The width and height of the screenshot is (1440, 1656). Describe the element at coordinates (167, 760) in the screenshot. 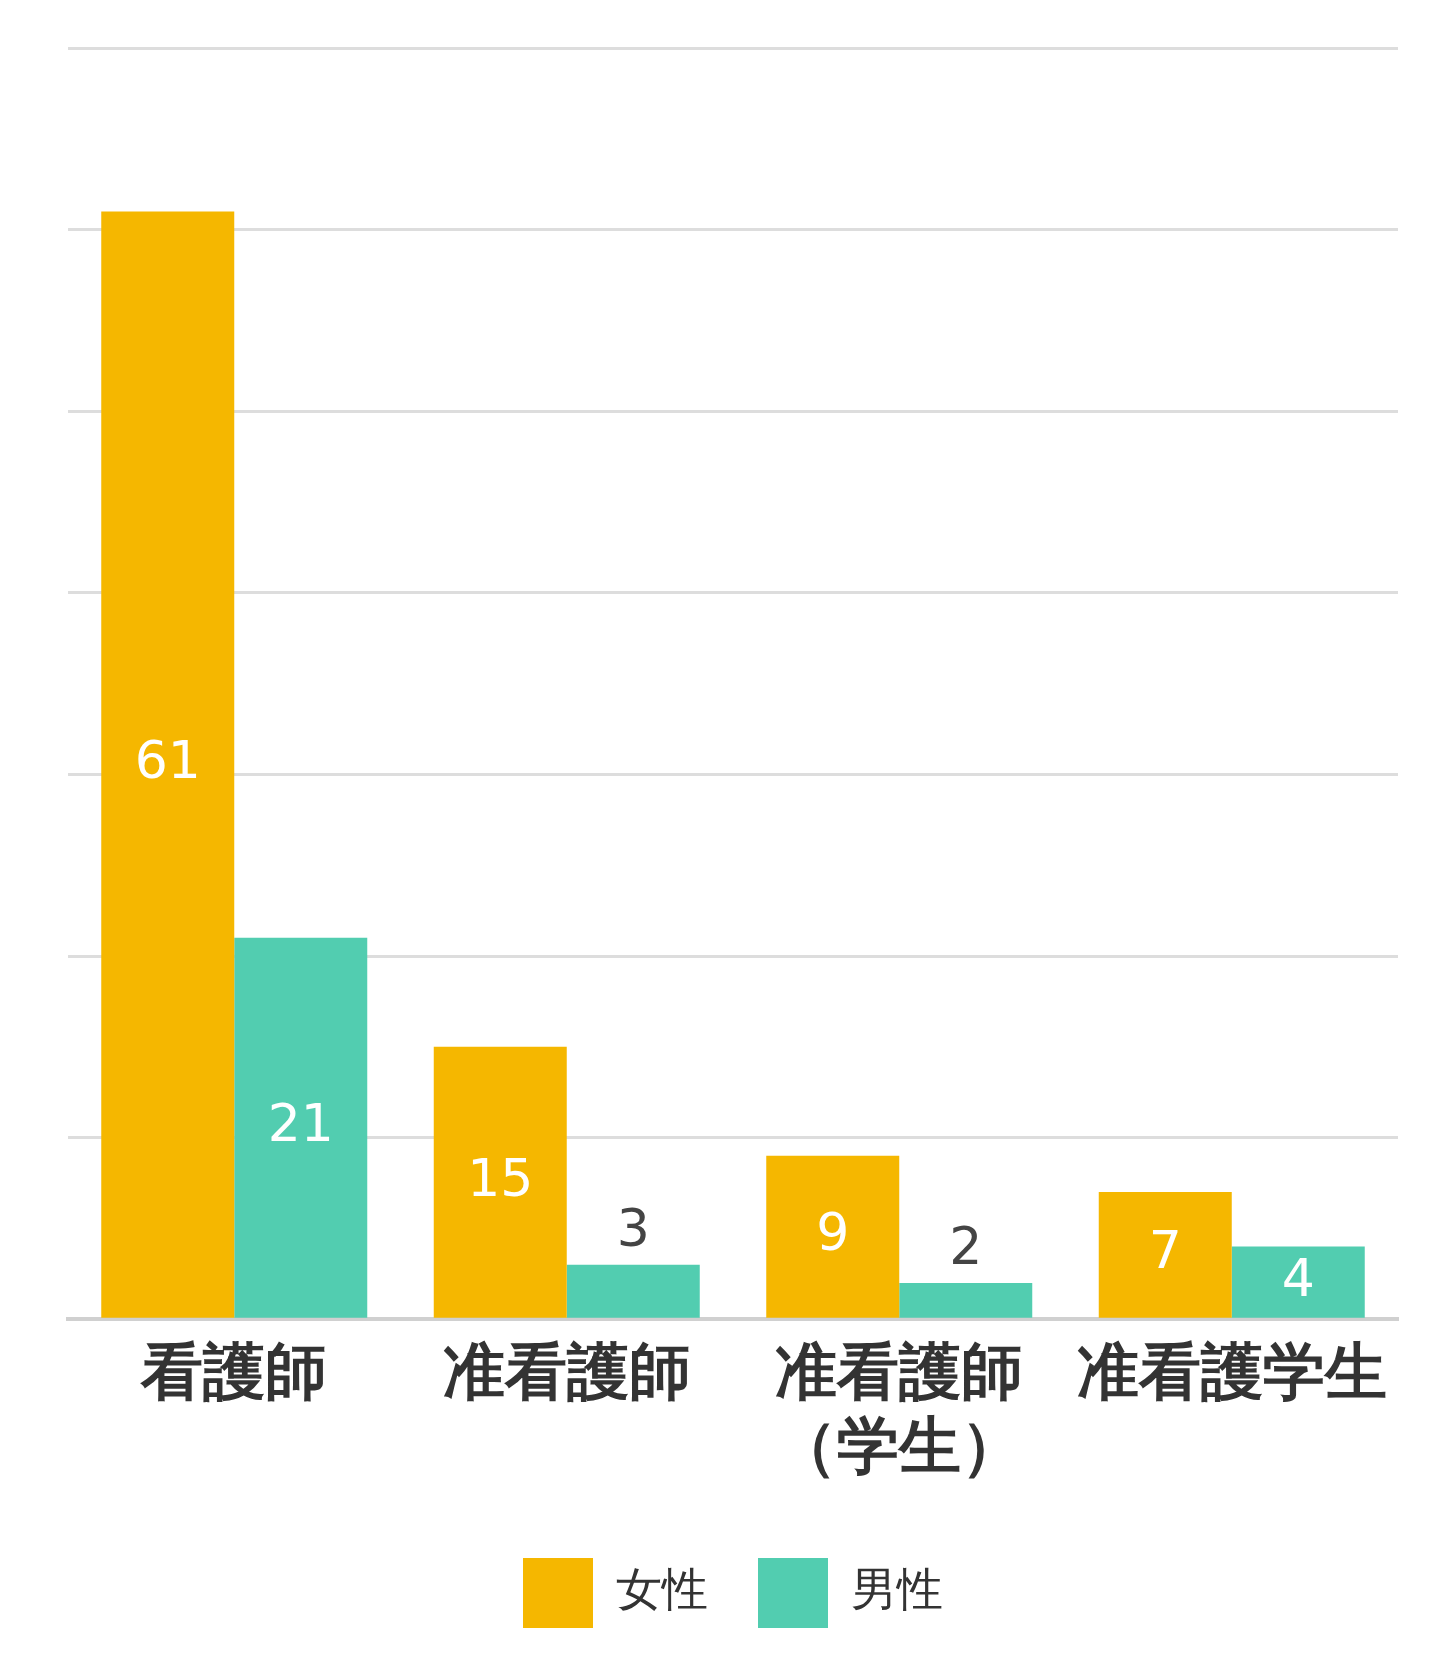

I see `data-label: 61` at that location.